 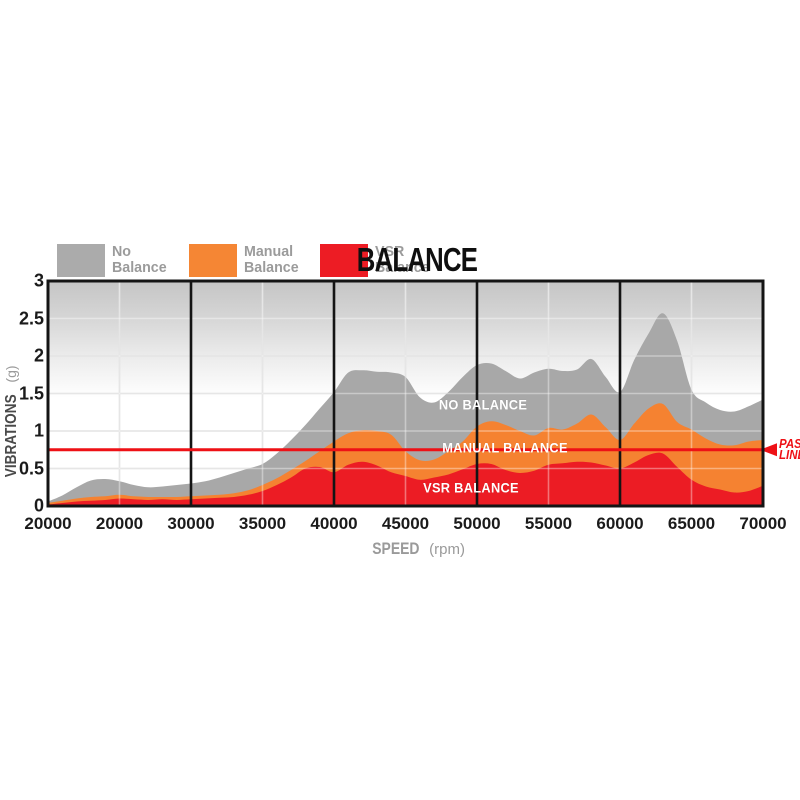 I want to click on series-label-manual-balance: MANUAL BALANCE, so click(x=505, y=447).